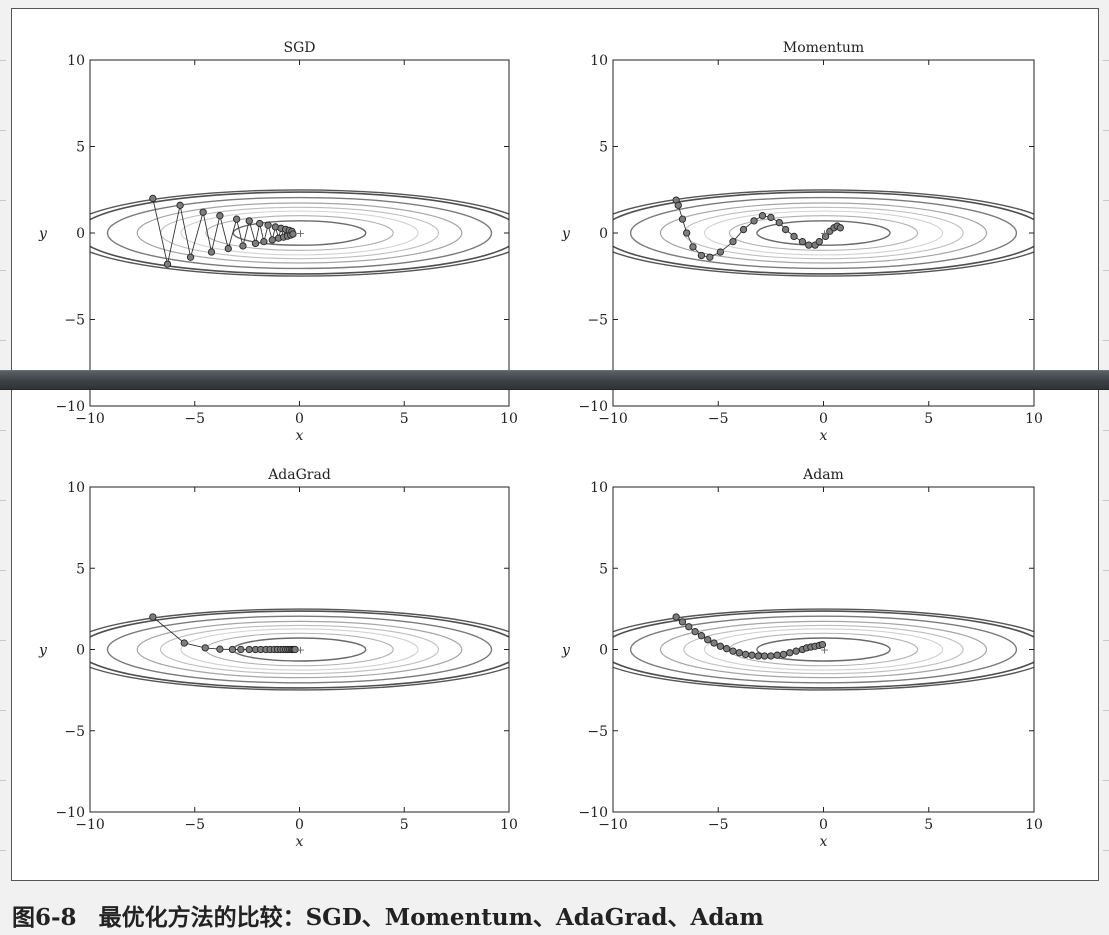 This screenshot has width=1109, height=935. Describe the element at coordinates (597, 321) in the screenshot. I see `y-tick-label: −5` at that location.